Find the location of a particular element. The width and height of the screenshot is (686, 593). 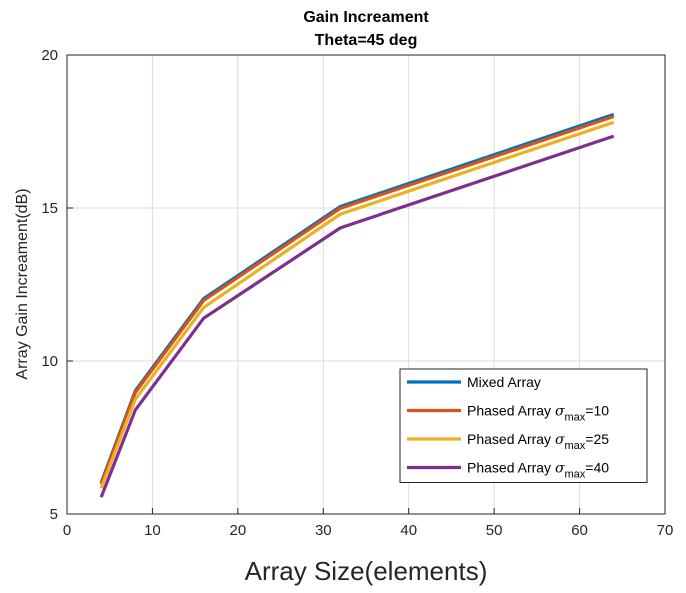

x-tick-label: 0 is located at coordinates (67, 530).